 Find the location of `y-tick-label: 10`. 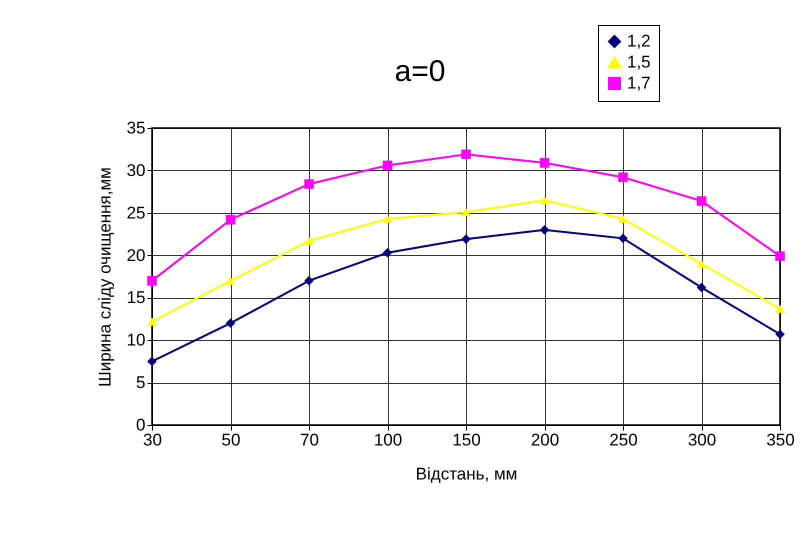

y-tick-label: 10 is located at coordinates (136, 340).